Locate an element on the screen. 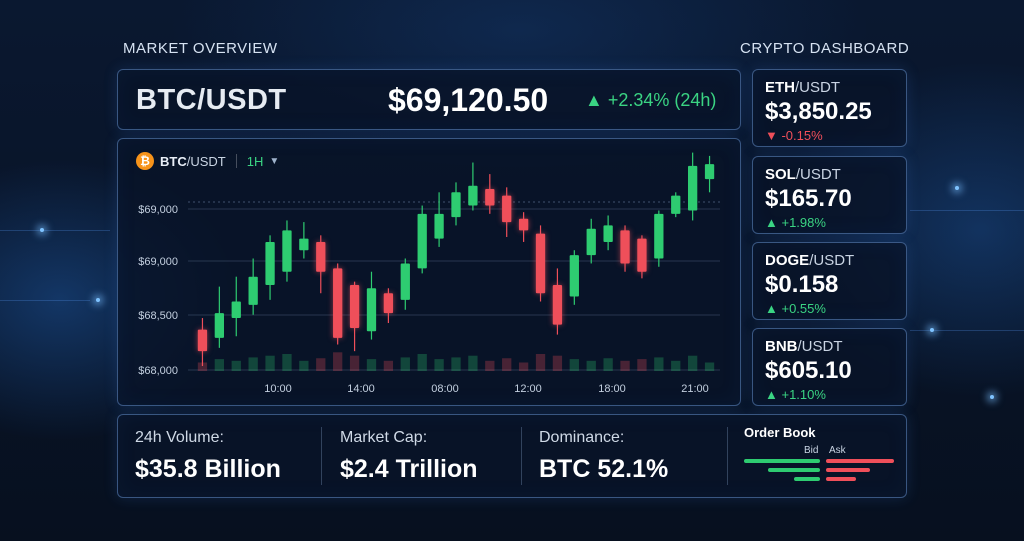 The width and height of the screenshot is (1024, 541). ticker-base: SOL is located at coordinates (780, 174).